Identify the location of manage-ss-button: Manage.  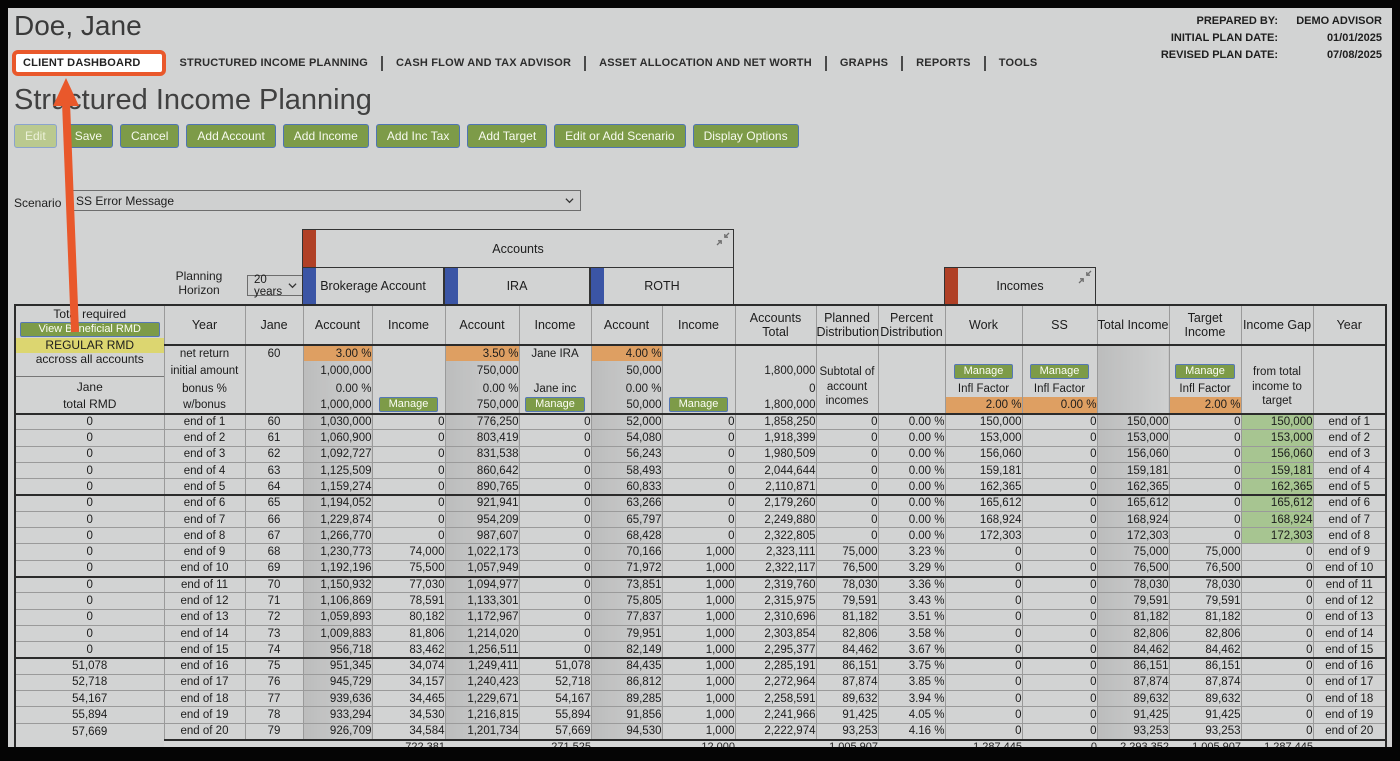
(1059, 371).